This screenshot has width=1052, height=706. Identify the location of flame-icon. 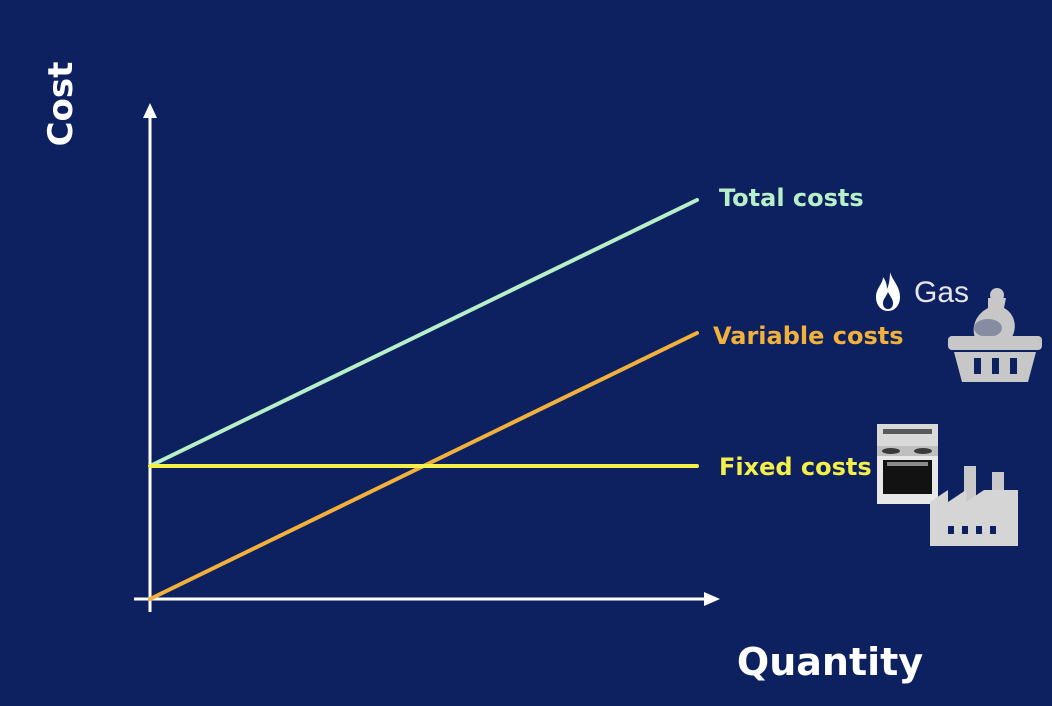
(888, 291).